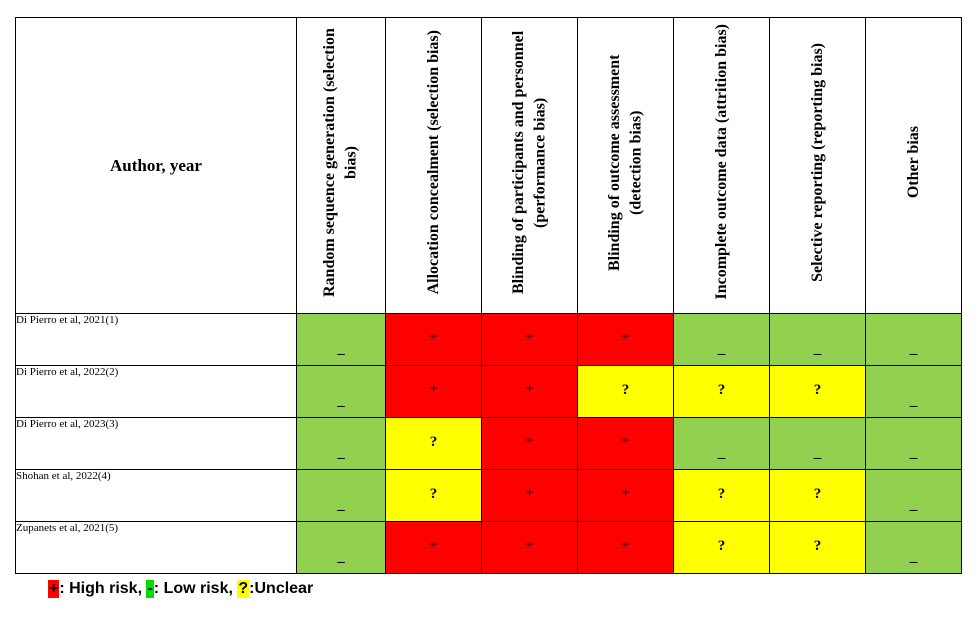  I want to click on table-row: Zupanets et al, 2021(5) _ + + +?? _, so click(488, 547).